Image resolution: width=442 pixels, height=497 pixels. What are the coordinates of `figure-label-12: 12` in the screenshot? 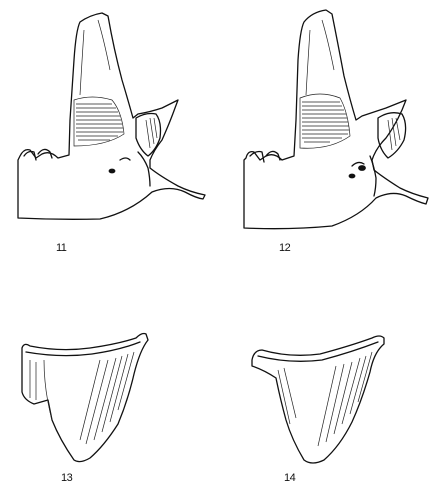 It's located at (285, 248).